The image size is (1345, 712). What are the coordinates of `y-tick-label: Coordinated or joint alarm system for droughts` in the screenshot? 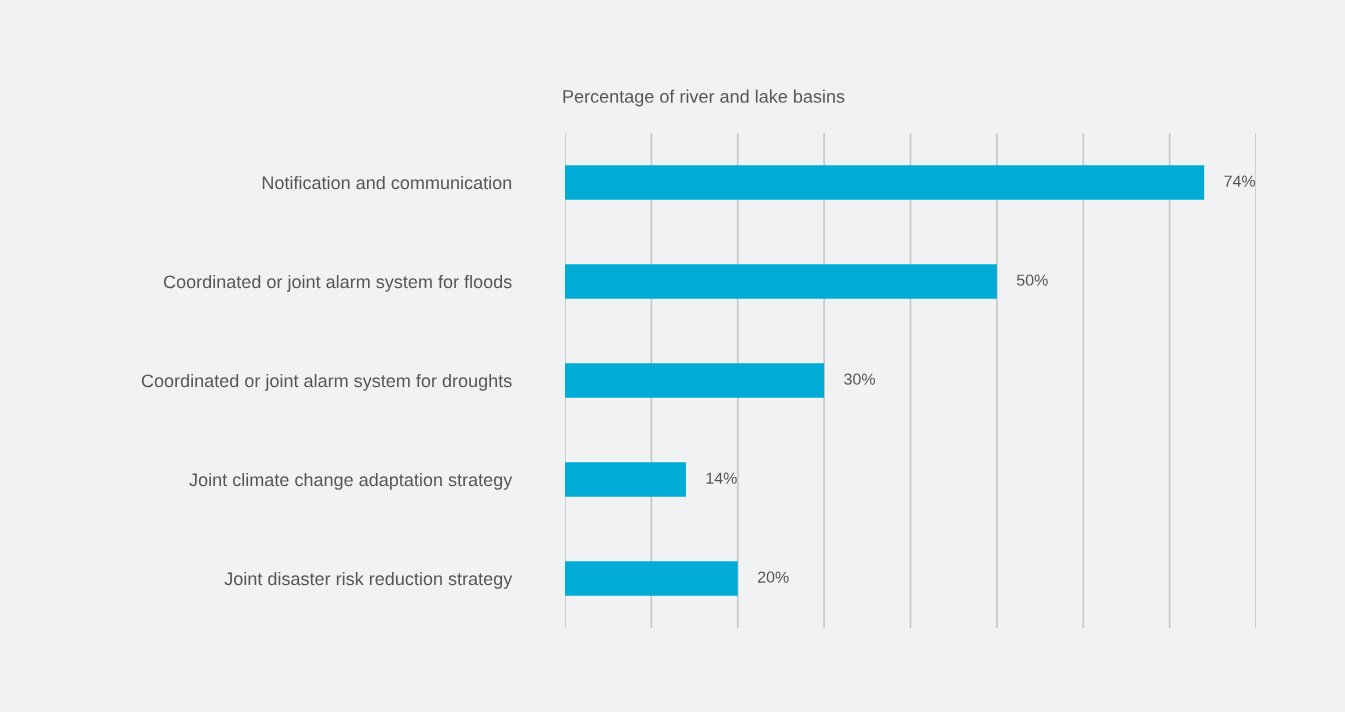 It's located at (326, 382).